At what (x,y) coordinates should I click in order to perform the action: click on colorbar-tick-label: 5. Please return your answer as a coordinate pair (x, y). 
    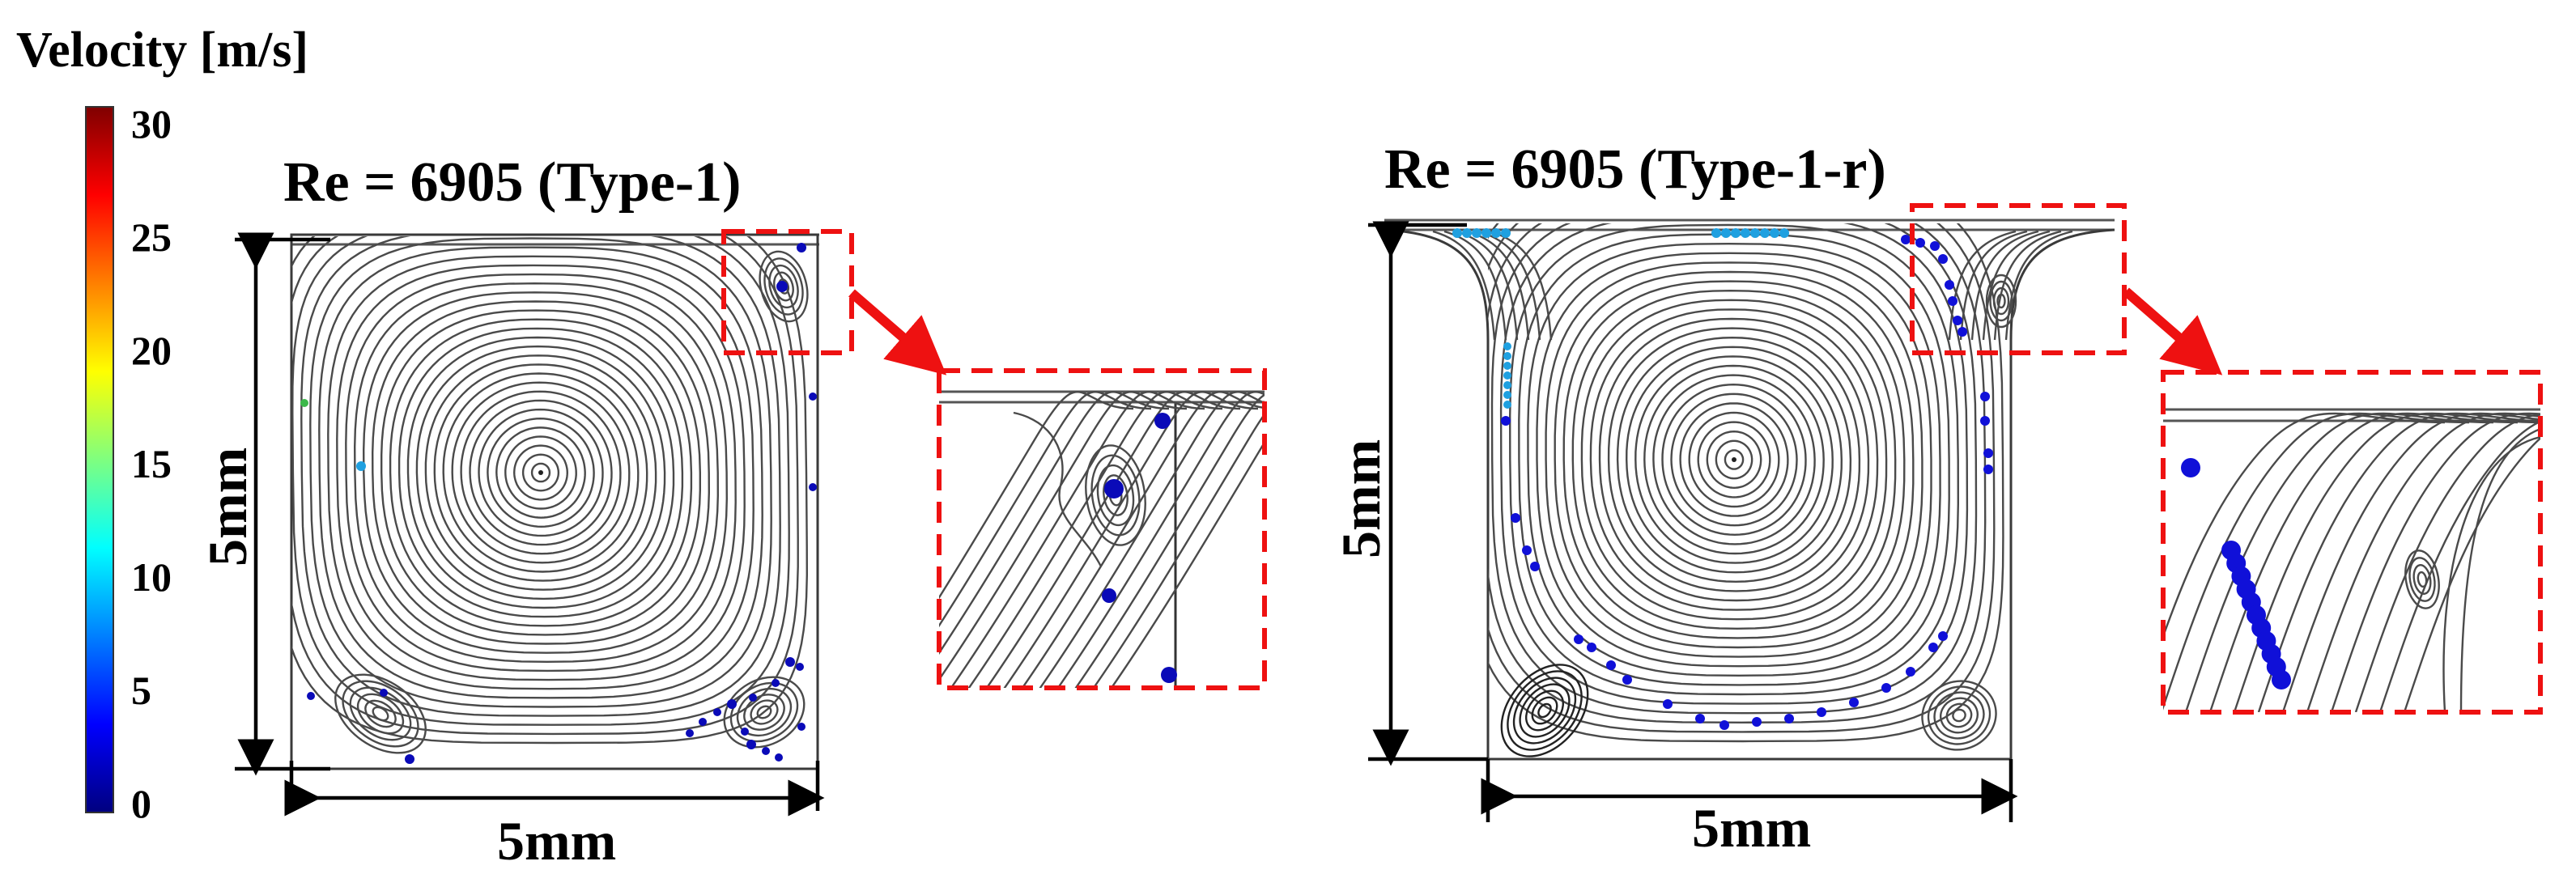
    Looking at the image, I should click on (141, 690).